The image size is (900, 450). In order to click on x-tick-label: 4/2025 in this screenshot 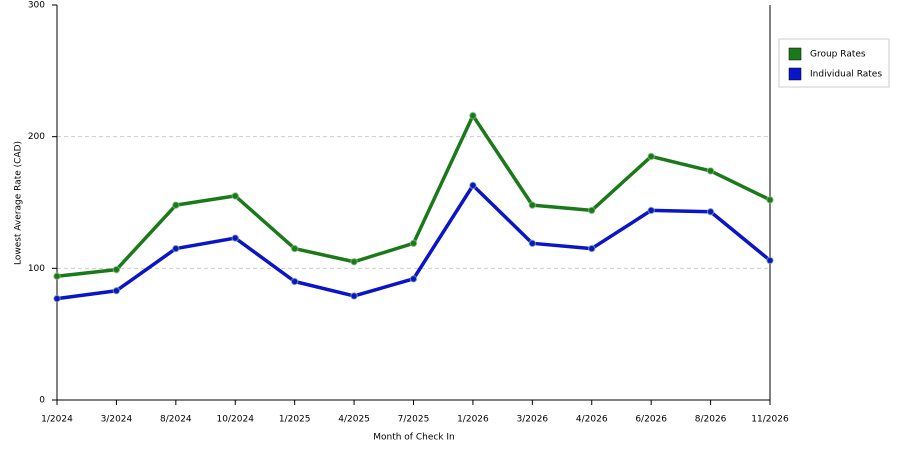, I will do `click(354, 420)`.